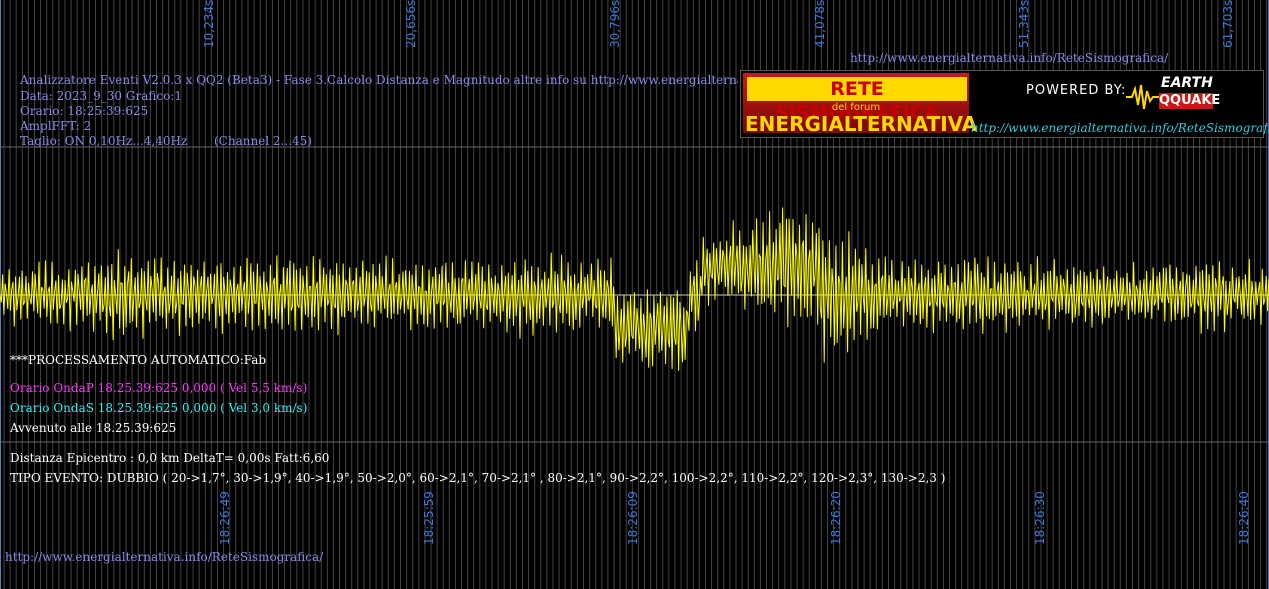 This screenshot has width=1269, height=589. Describe the element at coordinates (861, 124) in the screenshot. I see `banner-energia-label: ENERGIALTERNATIVA` at that location.